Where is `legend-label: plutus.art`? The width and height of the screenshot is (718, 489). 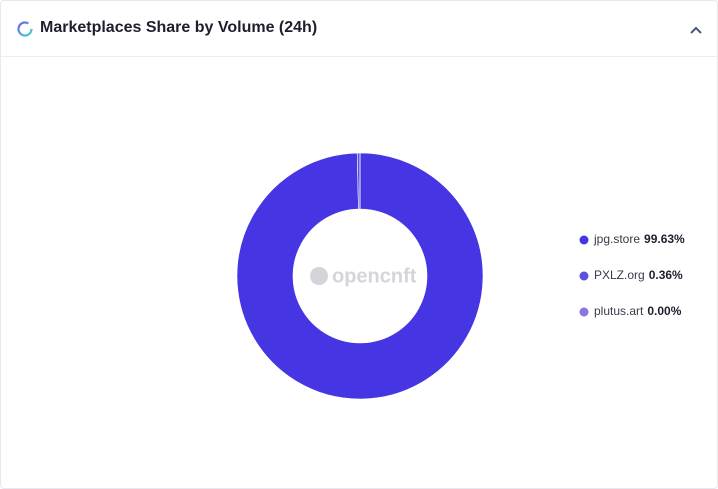 legend-label: plutus.art is located at coordinates (619, 311).